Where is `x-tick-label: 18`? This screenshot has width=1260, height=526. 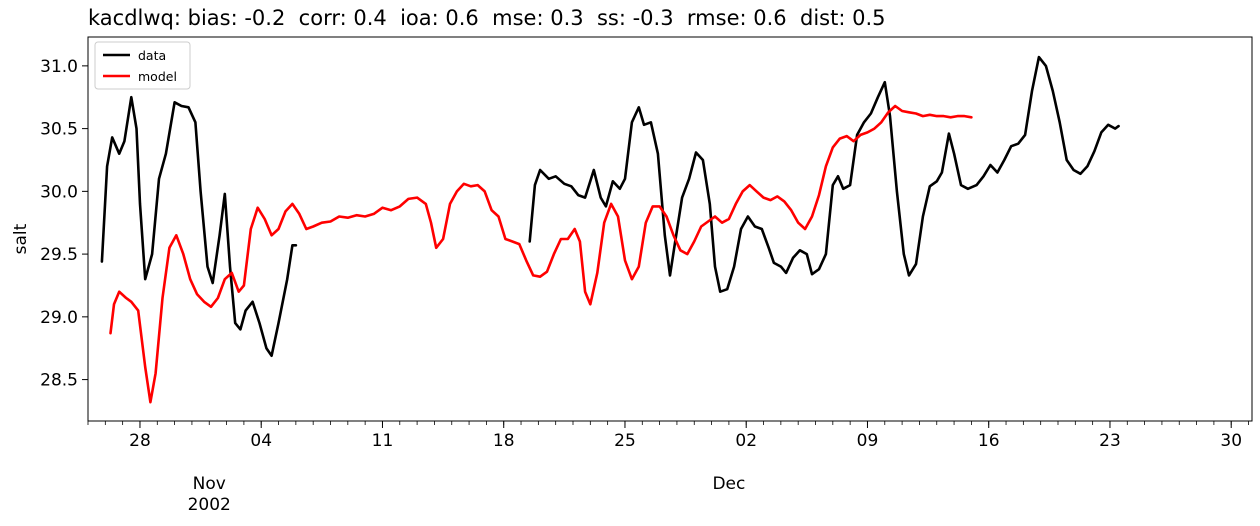 x-tick-label: 18 is located at coordinates (504, 441).